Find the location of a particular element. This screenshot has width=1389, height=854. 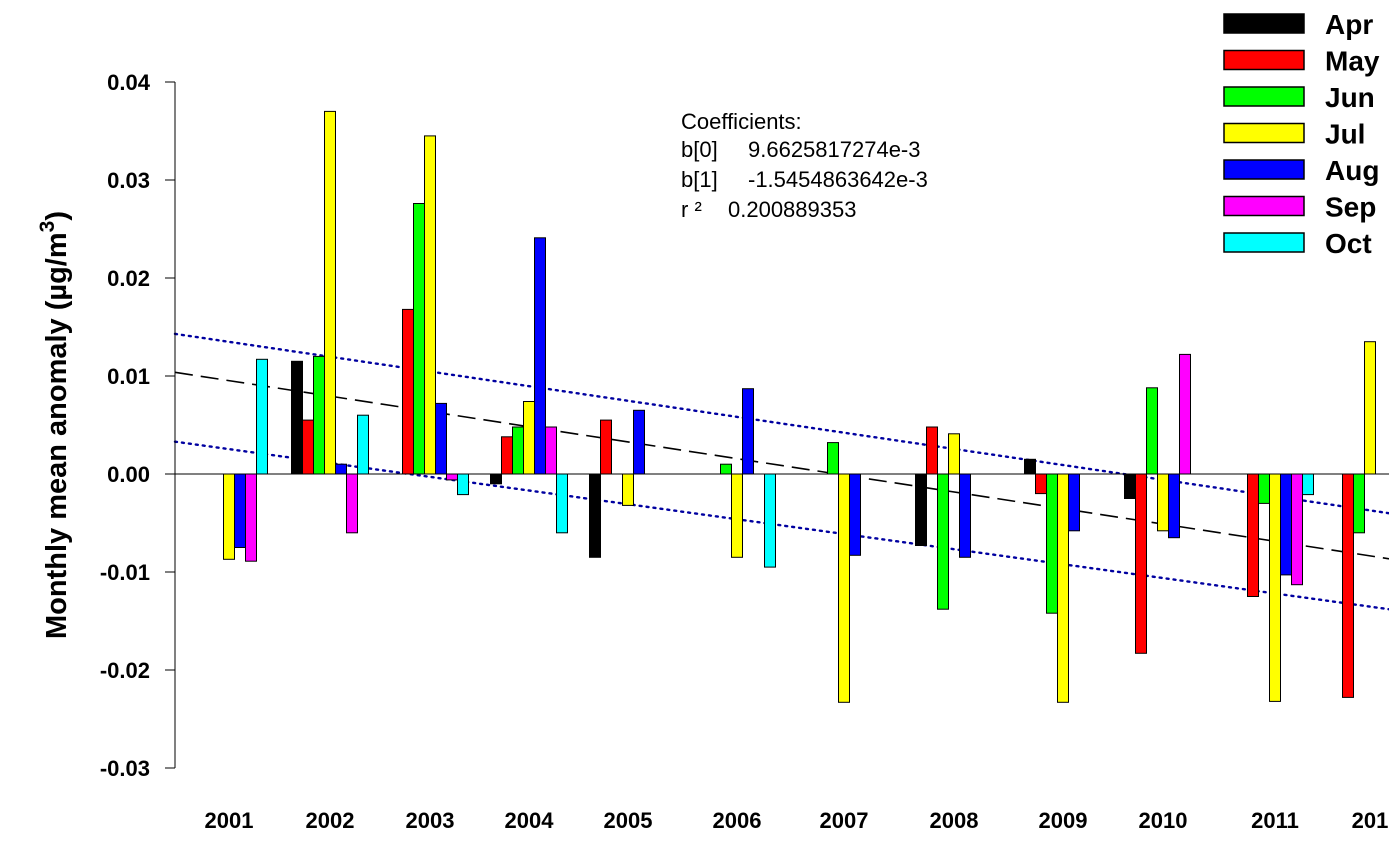

bar-apr-2004 is located at coordinates (496, 479).